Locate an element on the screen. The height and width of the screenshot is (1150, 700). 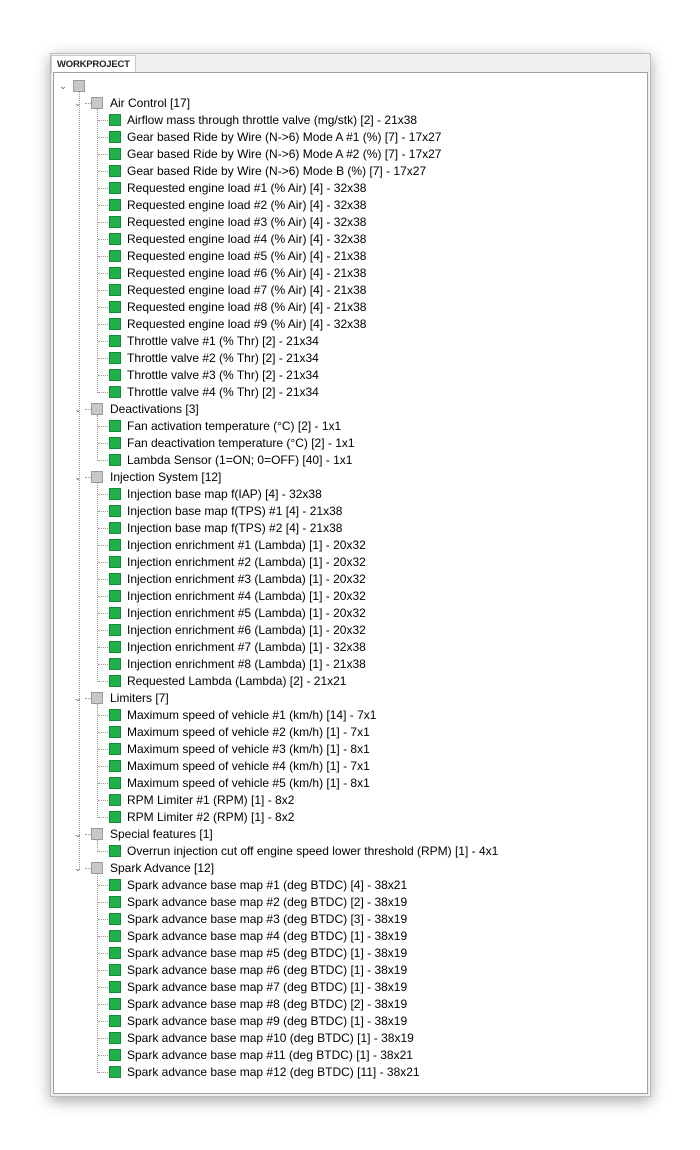
map-item: Throttle valve #1 (% Thr) [2] - 21x34 is located at coordinates (223, 341).